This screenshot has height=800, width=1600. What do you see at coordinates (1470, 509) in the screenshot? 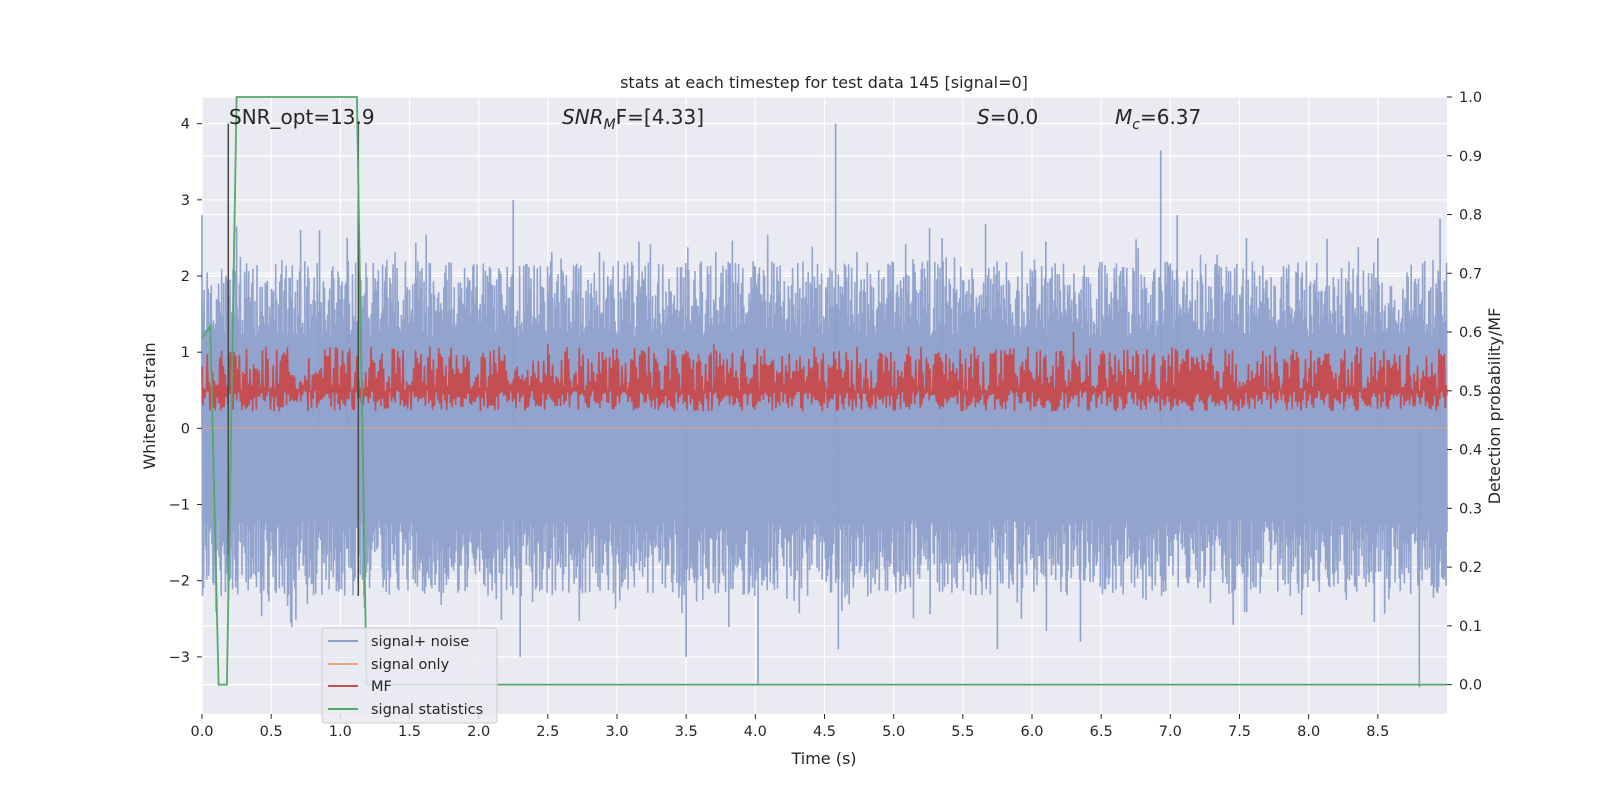
I see `y-right-tick-label: 0.3` at bounding box center [1470, 509].